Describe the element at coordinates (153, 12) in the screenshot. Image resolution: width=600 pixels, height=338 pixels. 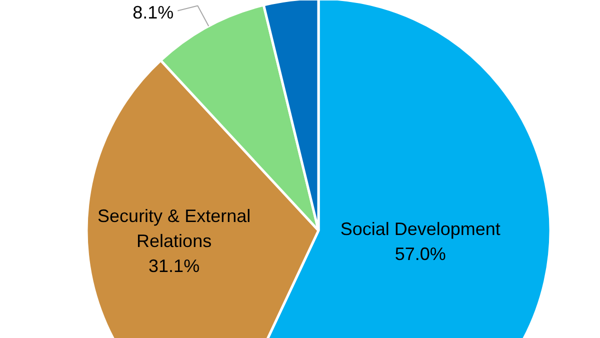
I see `data-label: 8.1%` at that location.